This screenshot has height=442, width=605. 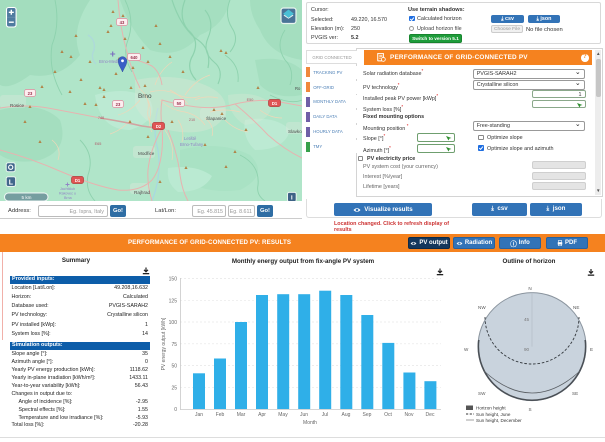 I want to click on svg-text: Šlapanice, so click(x=216, y=118).